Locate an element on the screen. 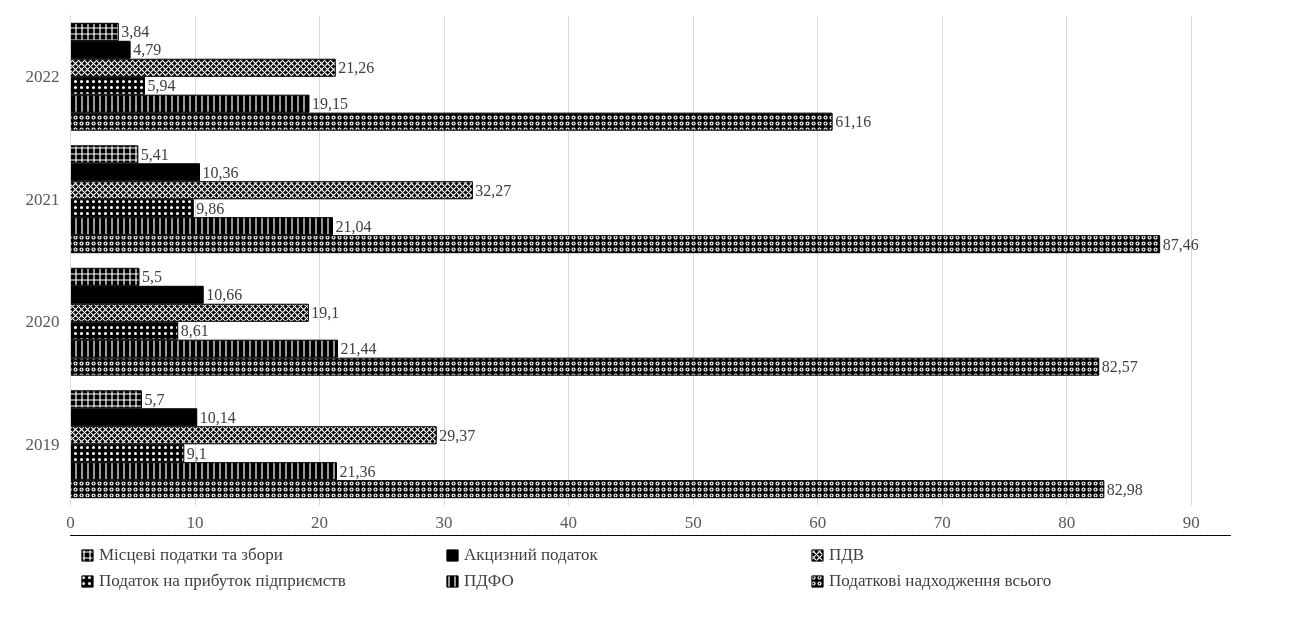 The height and width of the screenshot is (643, 1298). x-tick-label: 80 is located at coordinates (1067, 522).